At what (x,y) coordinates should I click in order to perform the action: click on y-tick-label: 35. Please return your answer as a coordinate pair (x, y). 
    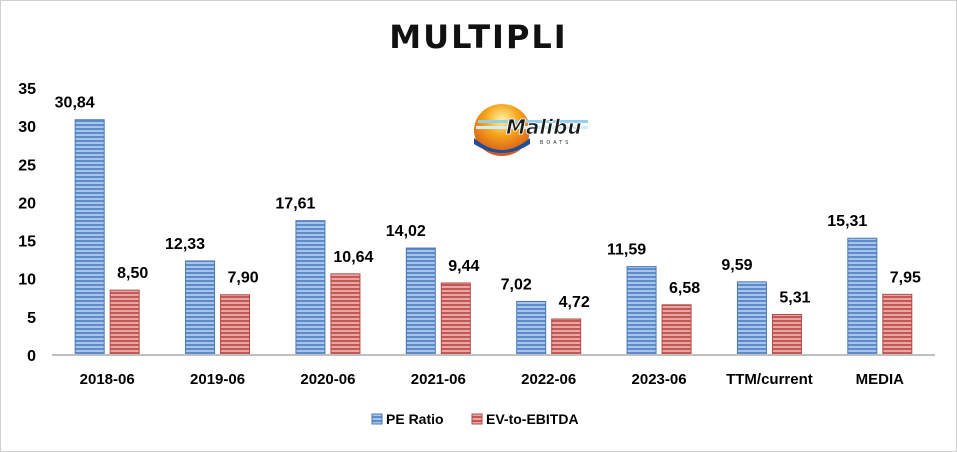
    Looking at the image, I should click on (27, 89).